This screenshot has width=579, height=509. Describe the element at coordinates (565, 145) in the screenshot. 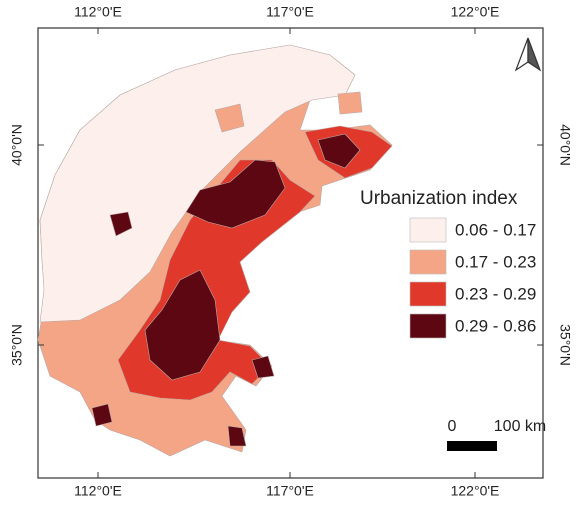

I see `right-lat-label: 40°0'N` at that location.